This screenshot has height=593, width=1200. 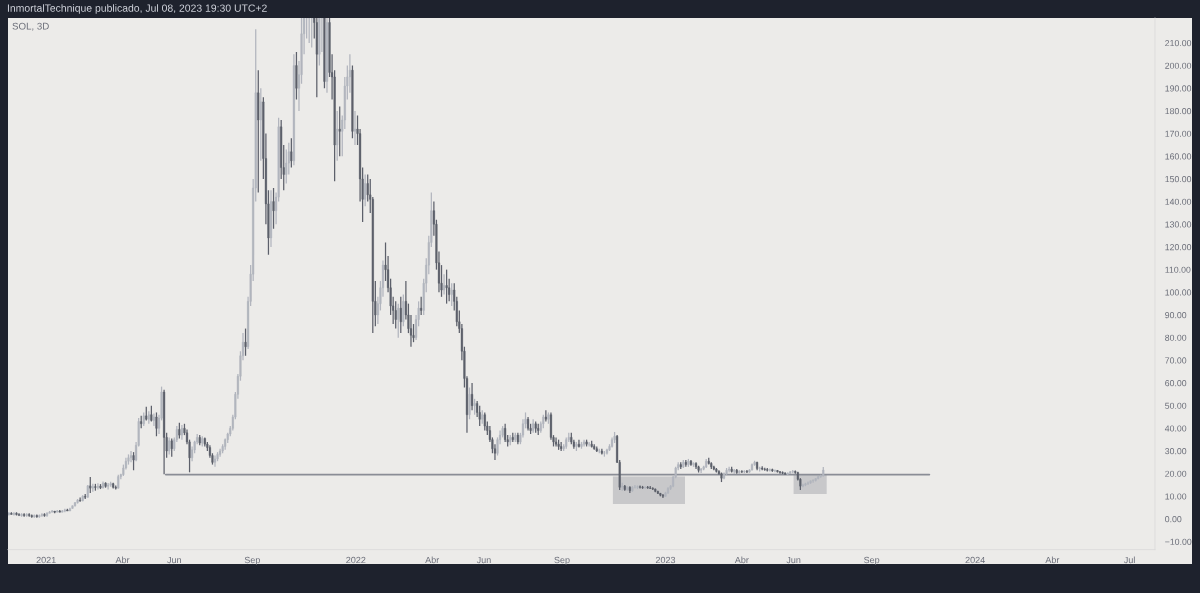 What do you see at coordinates (1176, 315) in the screenshot?
I see `y-tick-label: 90.00` at bounding box center [1176, 315].